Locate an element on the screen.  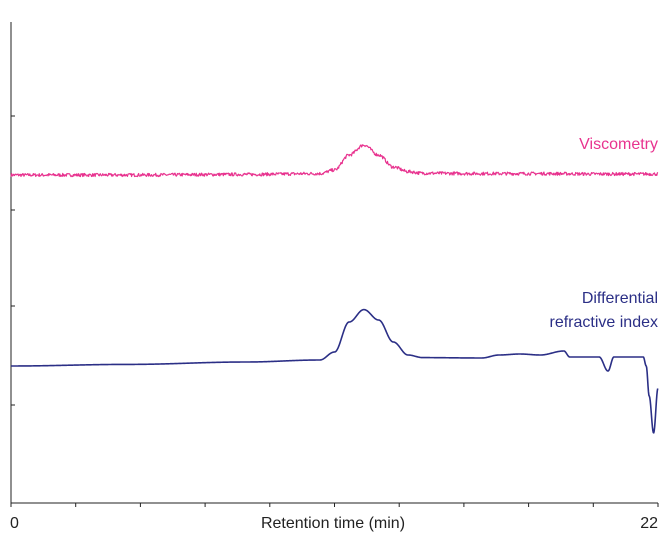
series-label-0-line-0: Viscometry is located at coordinates (618, 144).